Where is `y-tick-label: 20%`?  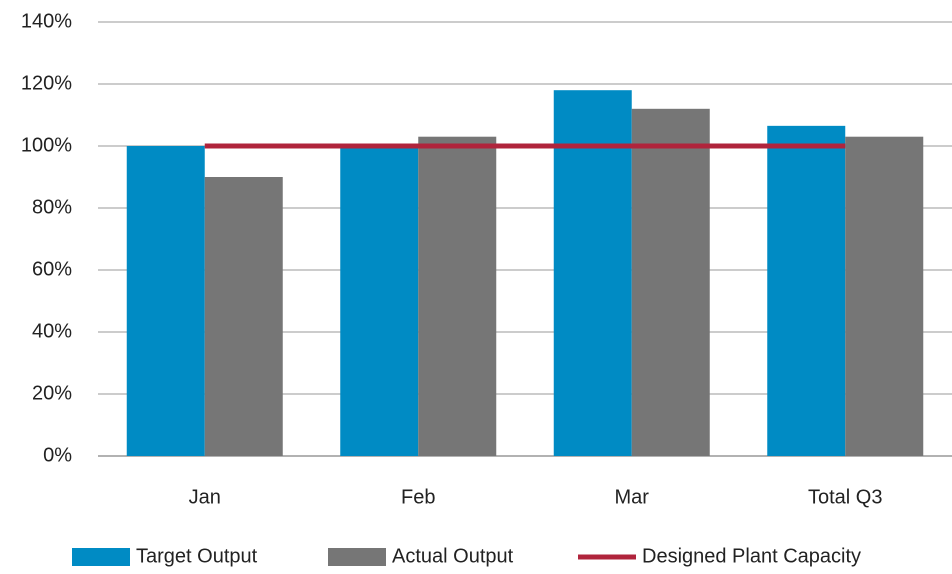 y-tick-label: 20% is located at coordinates (52, 393).